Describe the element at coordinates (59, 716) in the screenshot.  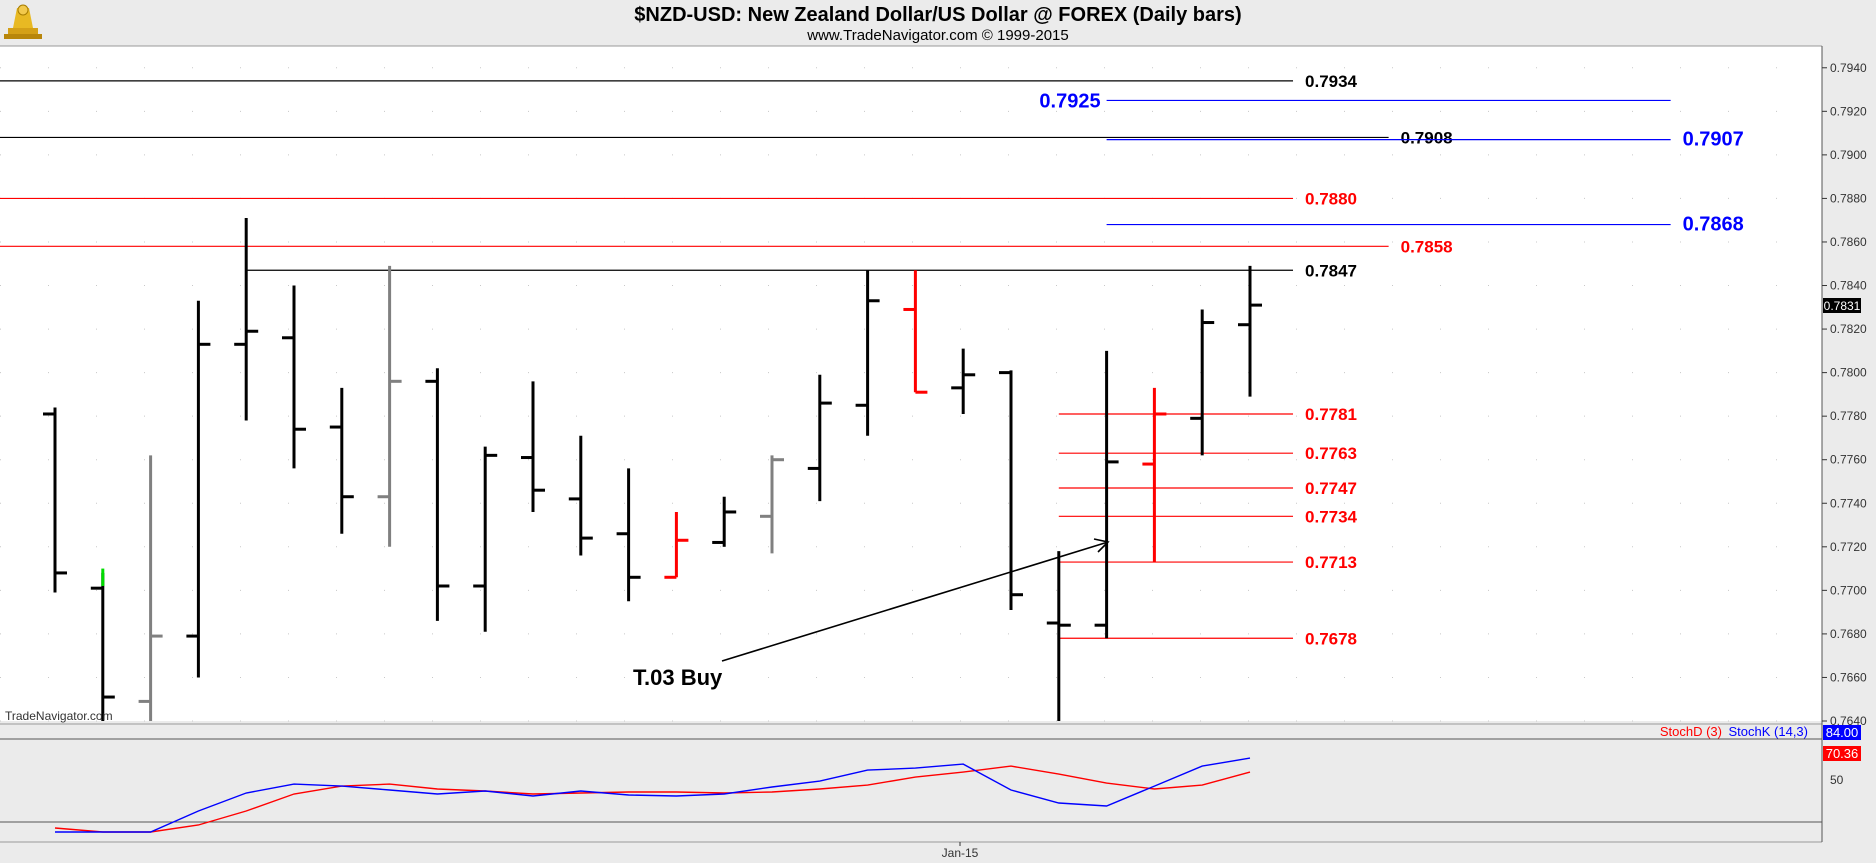
I see `watermark: TradeNavigator.com` at that location.